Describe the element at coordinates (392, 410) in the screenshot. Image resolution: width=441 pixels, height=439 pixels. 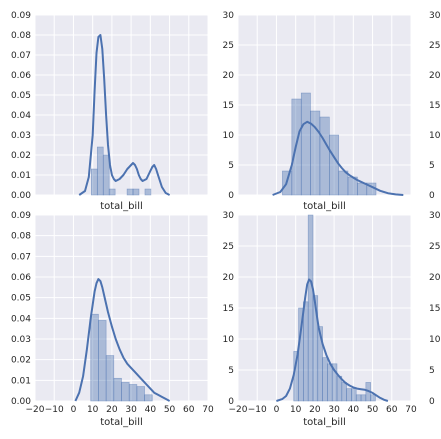
I see `x-tick-label: 60` at that location.